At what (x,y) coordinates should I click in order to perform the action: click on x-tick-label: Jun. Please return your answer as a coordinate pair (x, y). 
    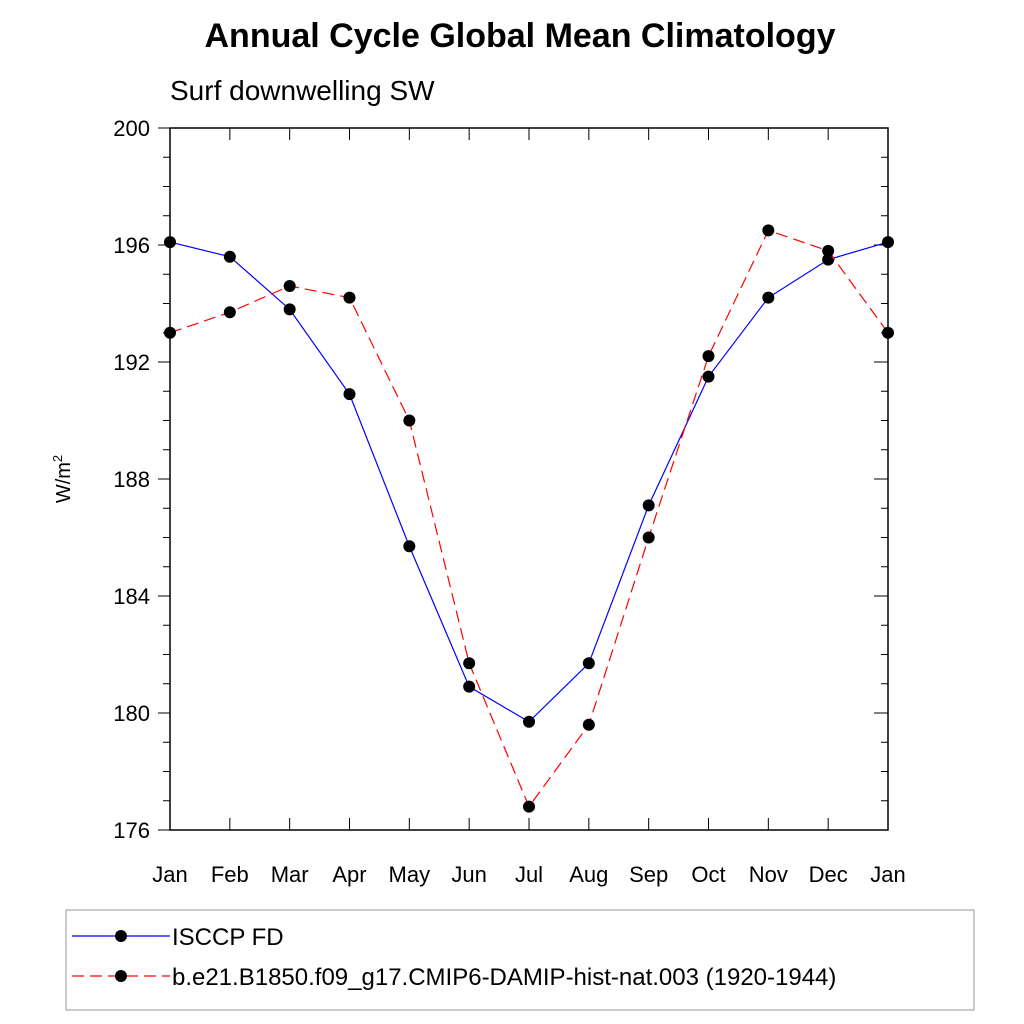
    Looking at the image, I should click on (468, 874).